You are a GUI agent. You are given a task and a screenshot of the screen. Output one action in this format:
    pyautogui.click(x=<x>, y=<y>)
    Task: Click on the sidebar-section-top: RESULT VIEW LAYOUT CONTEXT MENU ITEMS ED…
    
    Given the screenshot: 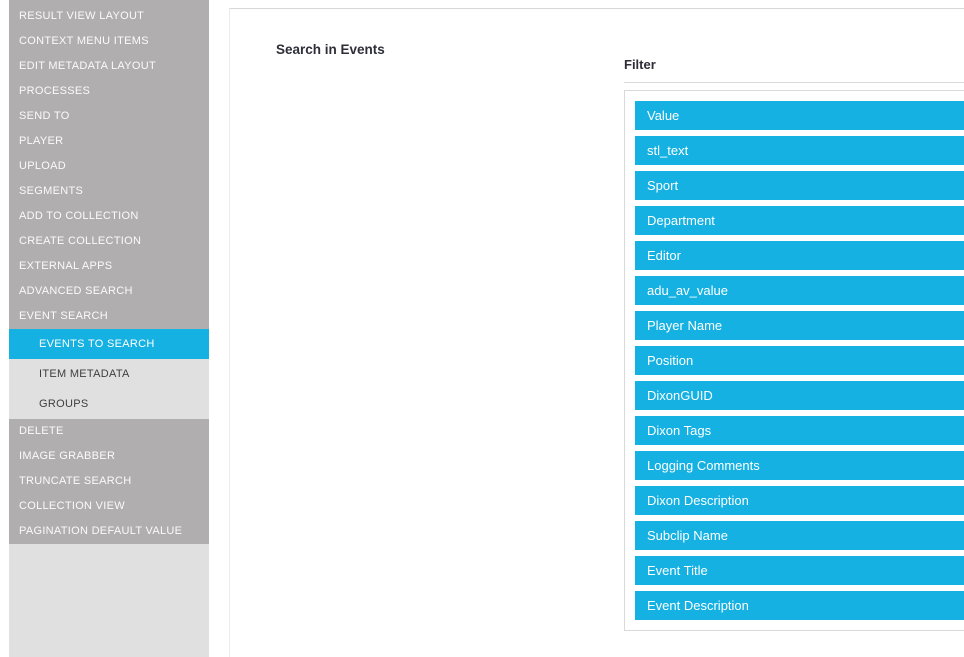 What is the action you would take?
    pyautogui.click(x=109, y=164)
    